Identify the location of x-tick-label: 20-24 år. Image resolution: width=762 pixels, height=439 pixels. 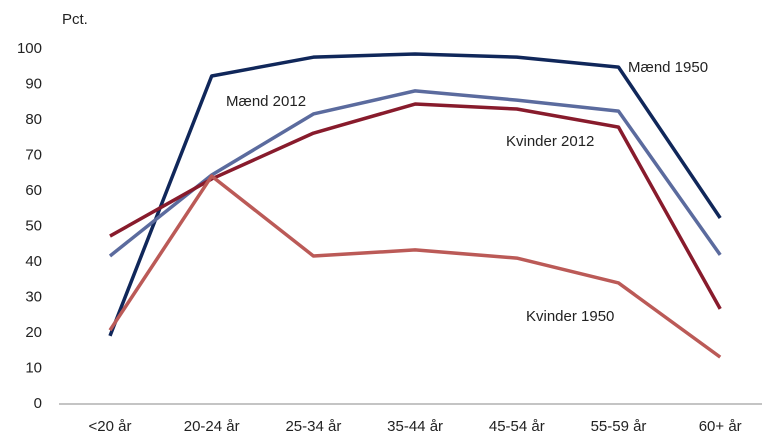
(212, 426).